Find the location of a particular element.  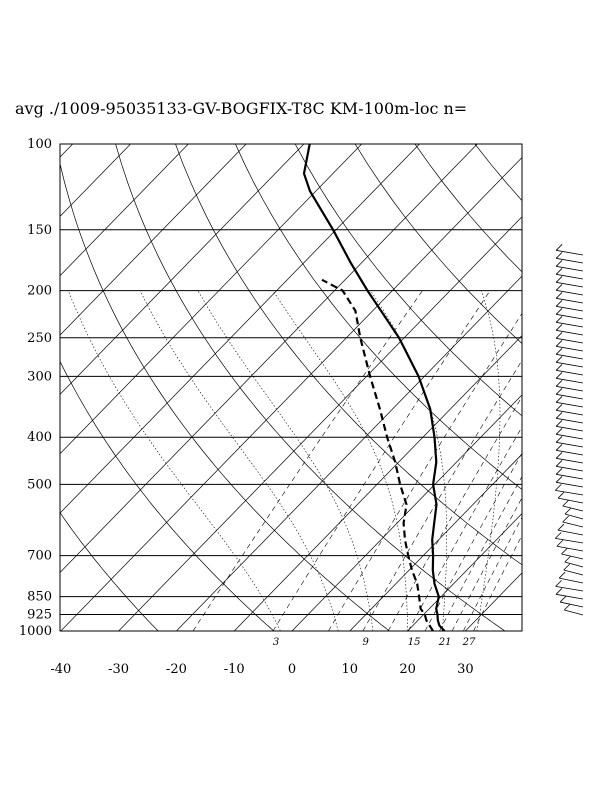

mixing-ratio-label: 15 is located at coordinates (414, 642).